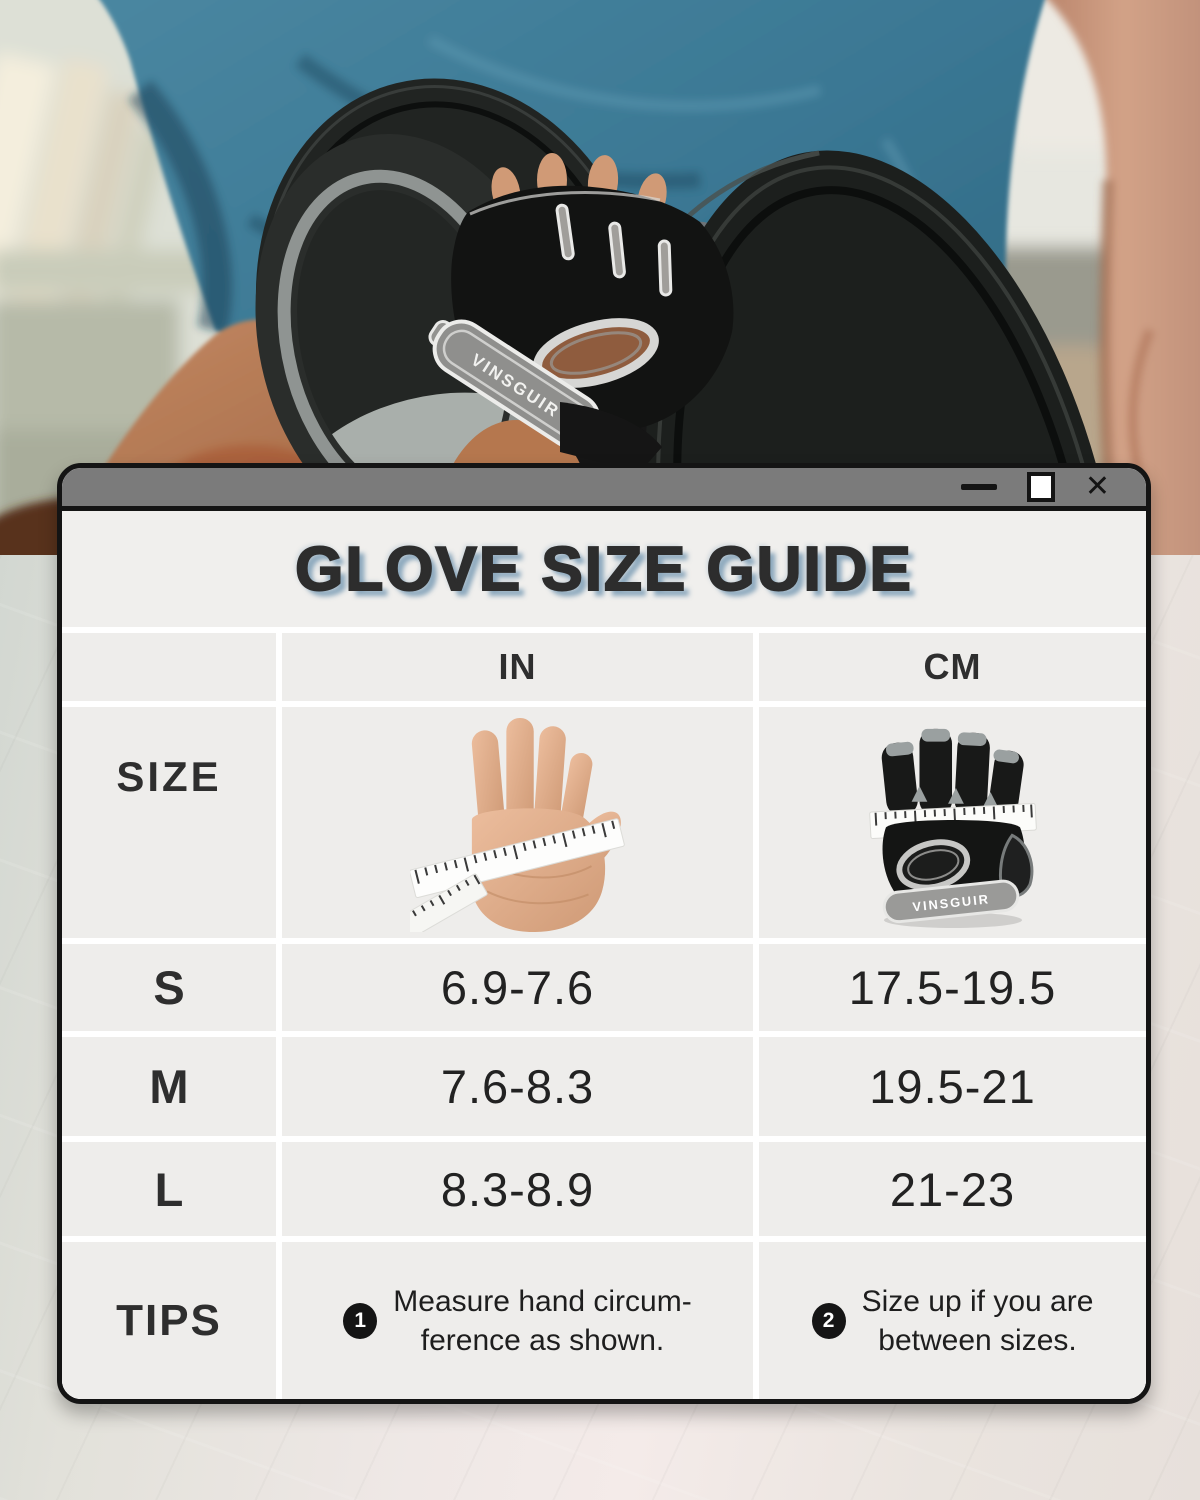 The image size is (1200, 1500). I want to click on window-titlebar: ✕, so click(604, 489).